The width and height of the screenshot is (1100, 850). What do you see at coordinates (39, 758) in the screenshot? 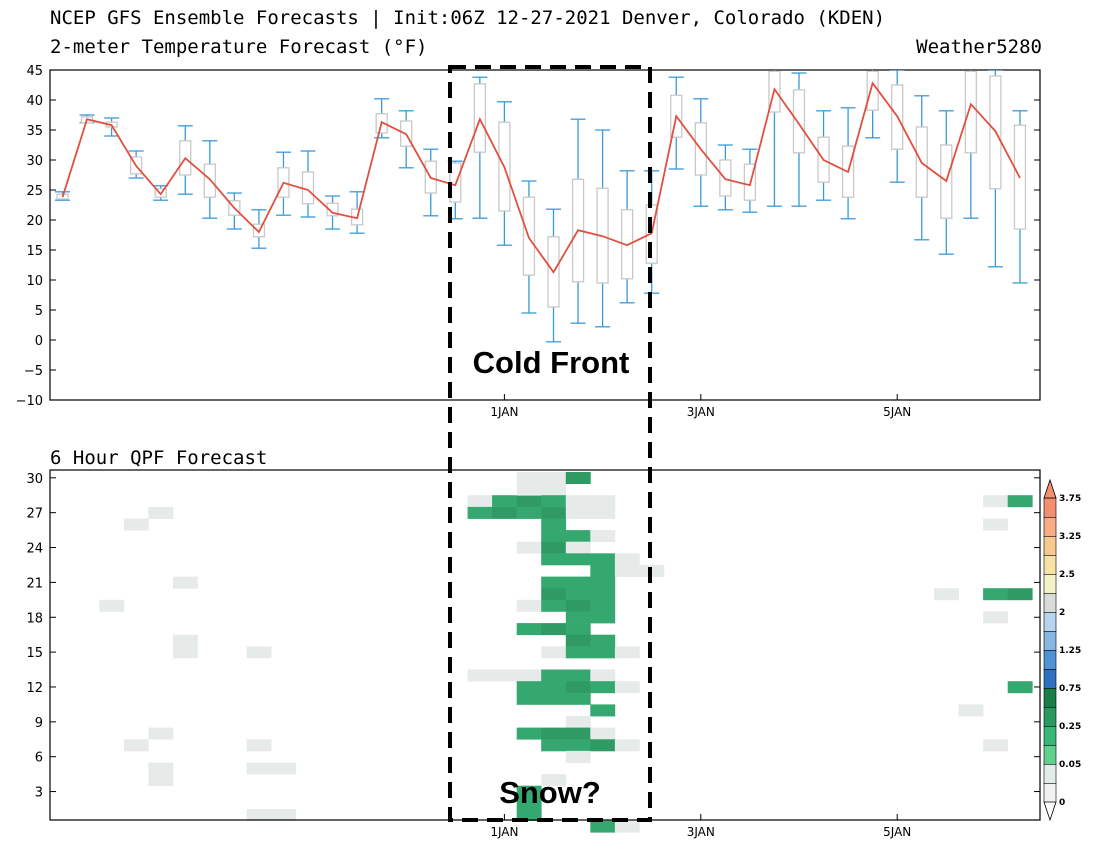
I see `qpf-y-tick-label: 6` at bounding box center [39, 758].